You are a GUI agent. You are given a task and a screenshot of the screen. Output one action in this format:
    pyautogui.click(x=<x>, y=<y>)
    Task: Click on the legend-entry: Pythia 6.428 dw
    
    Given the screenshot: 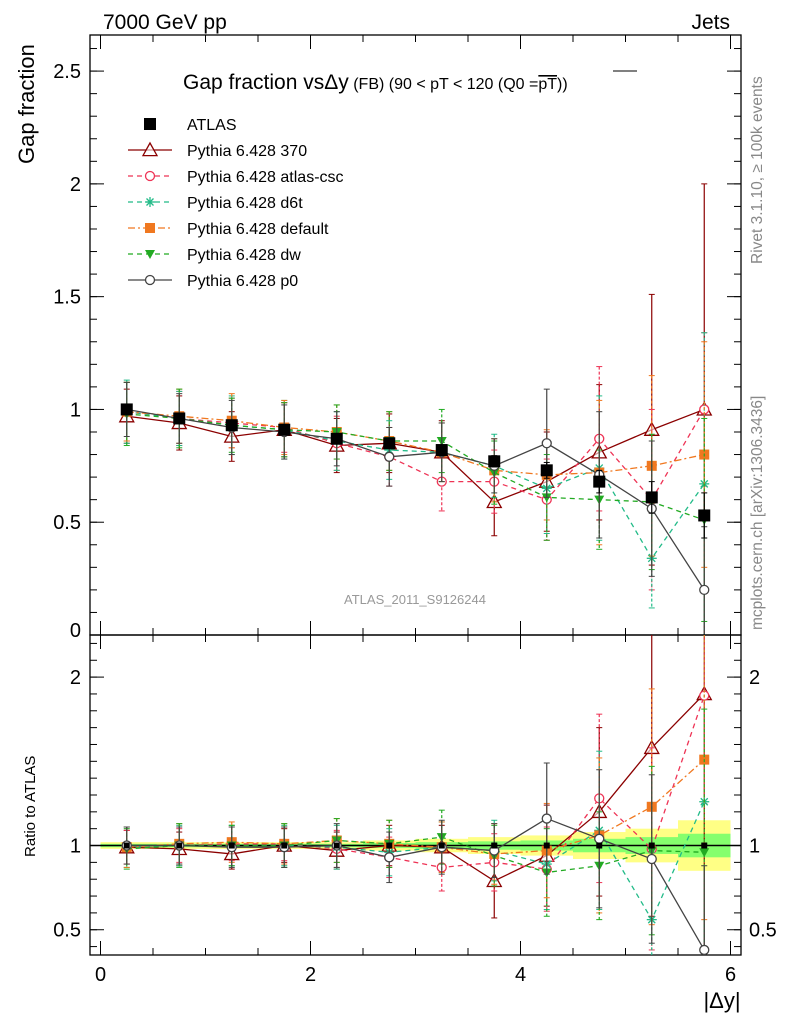 What is the action you would take?
    pyautogui.click(x=214, y=255)
    